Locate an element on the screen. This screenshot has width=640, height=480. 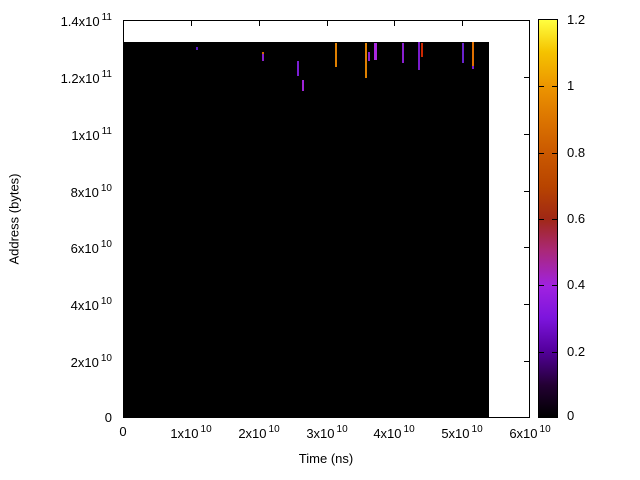
x-tick-label: 1x10 10 is located at coordinates (191, 432).